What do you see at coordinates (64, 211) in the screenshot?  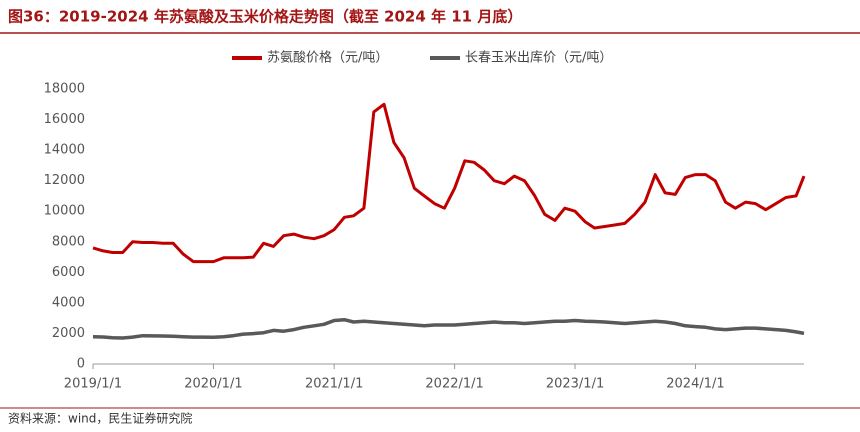 I see `y-tick-label: 10000` at bounding box center [64, 211].